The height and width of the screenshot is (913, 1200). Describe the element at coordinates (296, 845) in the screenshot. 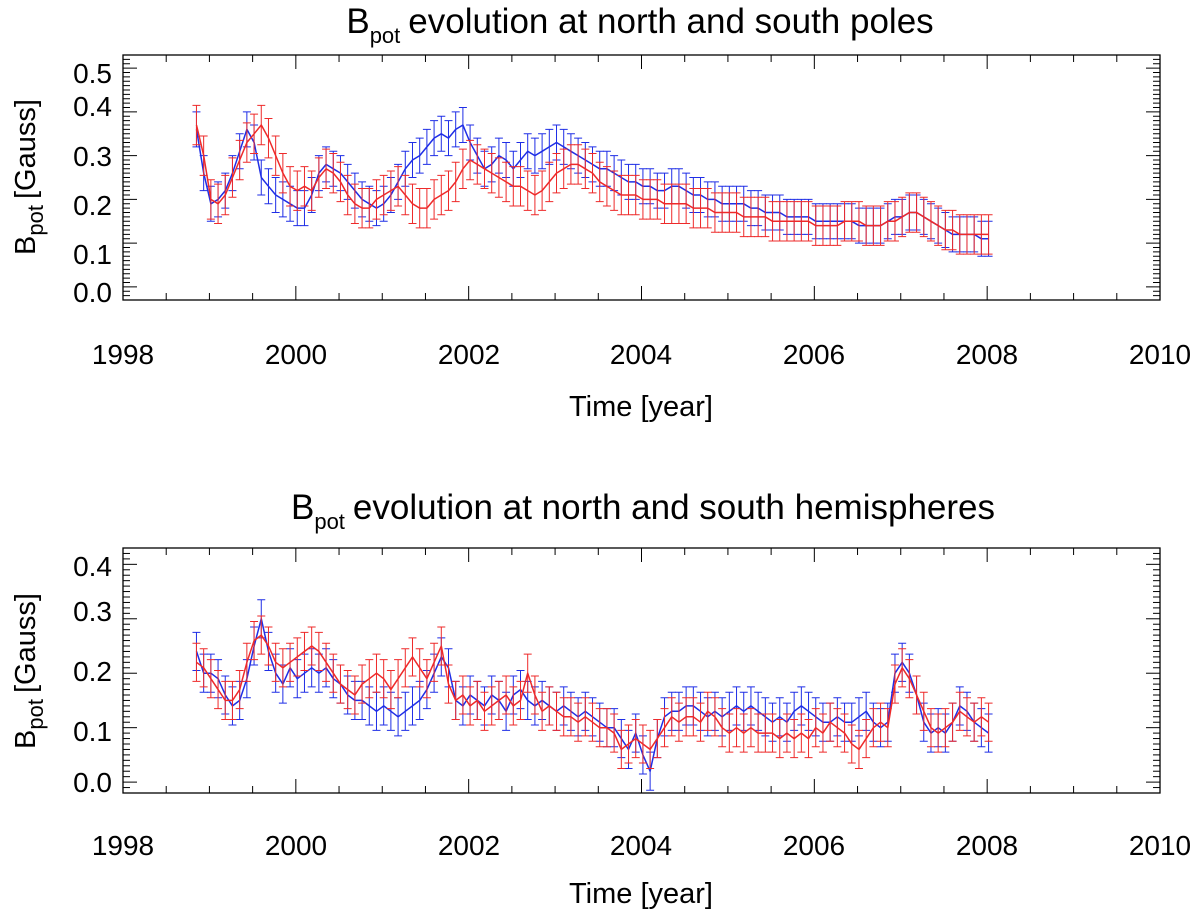

I see `panel-2-x-tick-2000: 2000` at that location.